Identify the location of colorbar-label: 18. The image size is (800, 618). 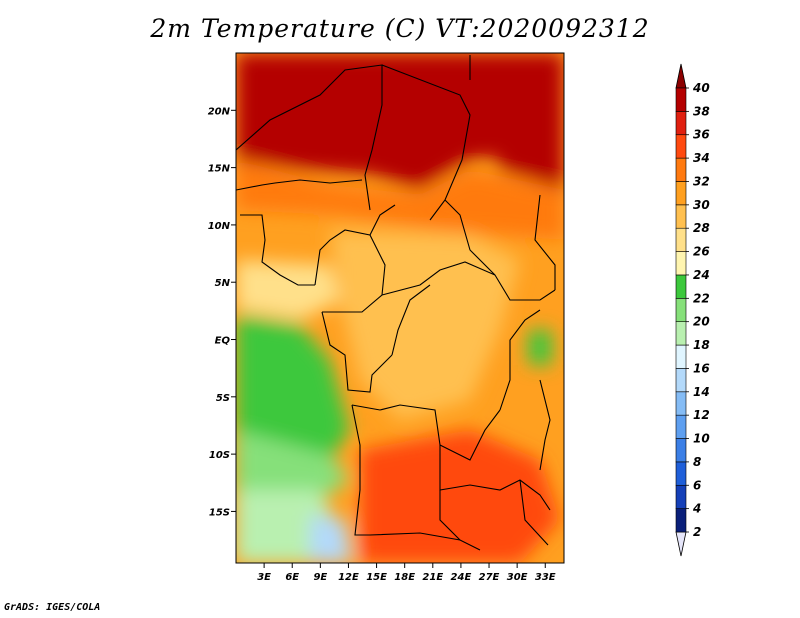
(701, 345).